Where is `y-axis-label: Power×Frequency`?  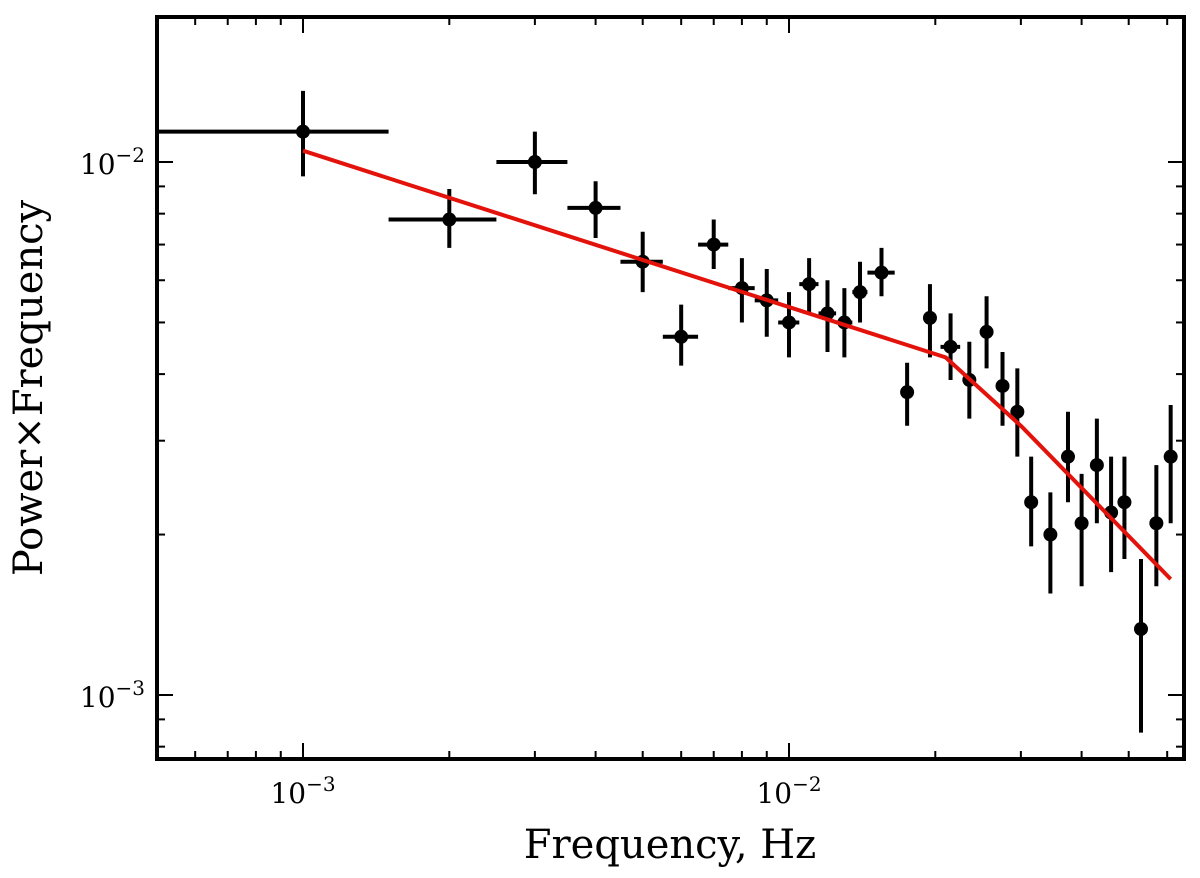
y-axis-label: Power×Frequency is located at coordinates (29, 387).